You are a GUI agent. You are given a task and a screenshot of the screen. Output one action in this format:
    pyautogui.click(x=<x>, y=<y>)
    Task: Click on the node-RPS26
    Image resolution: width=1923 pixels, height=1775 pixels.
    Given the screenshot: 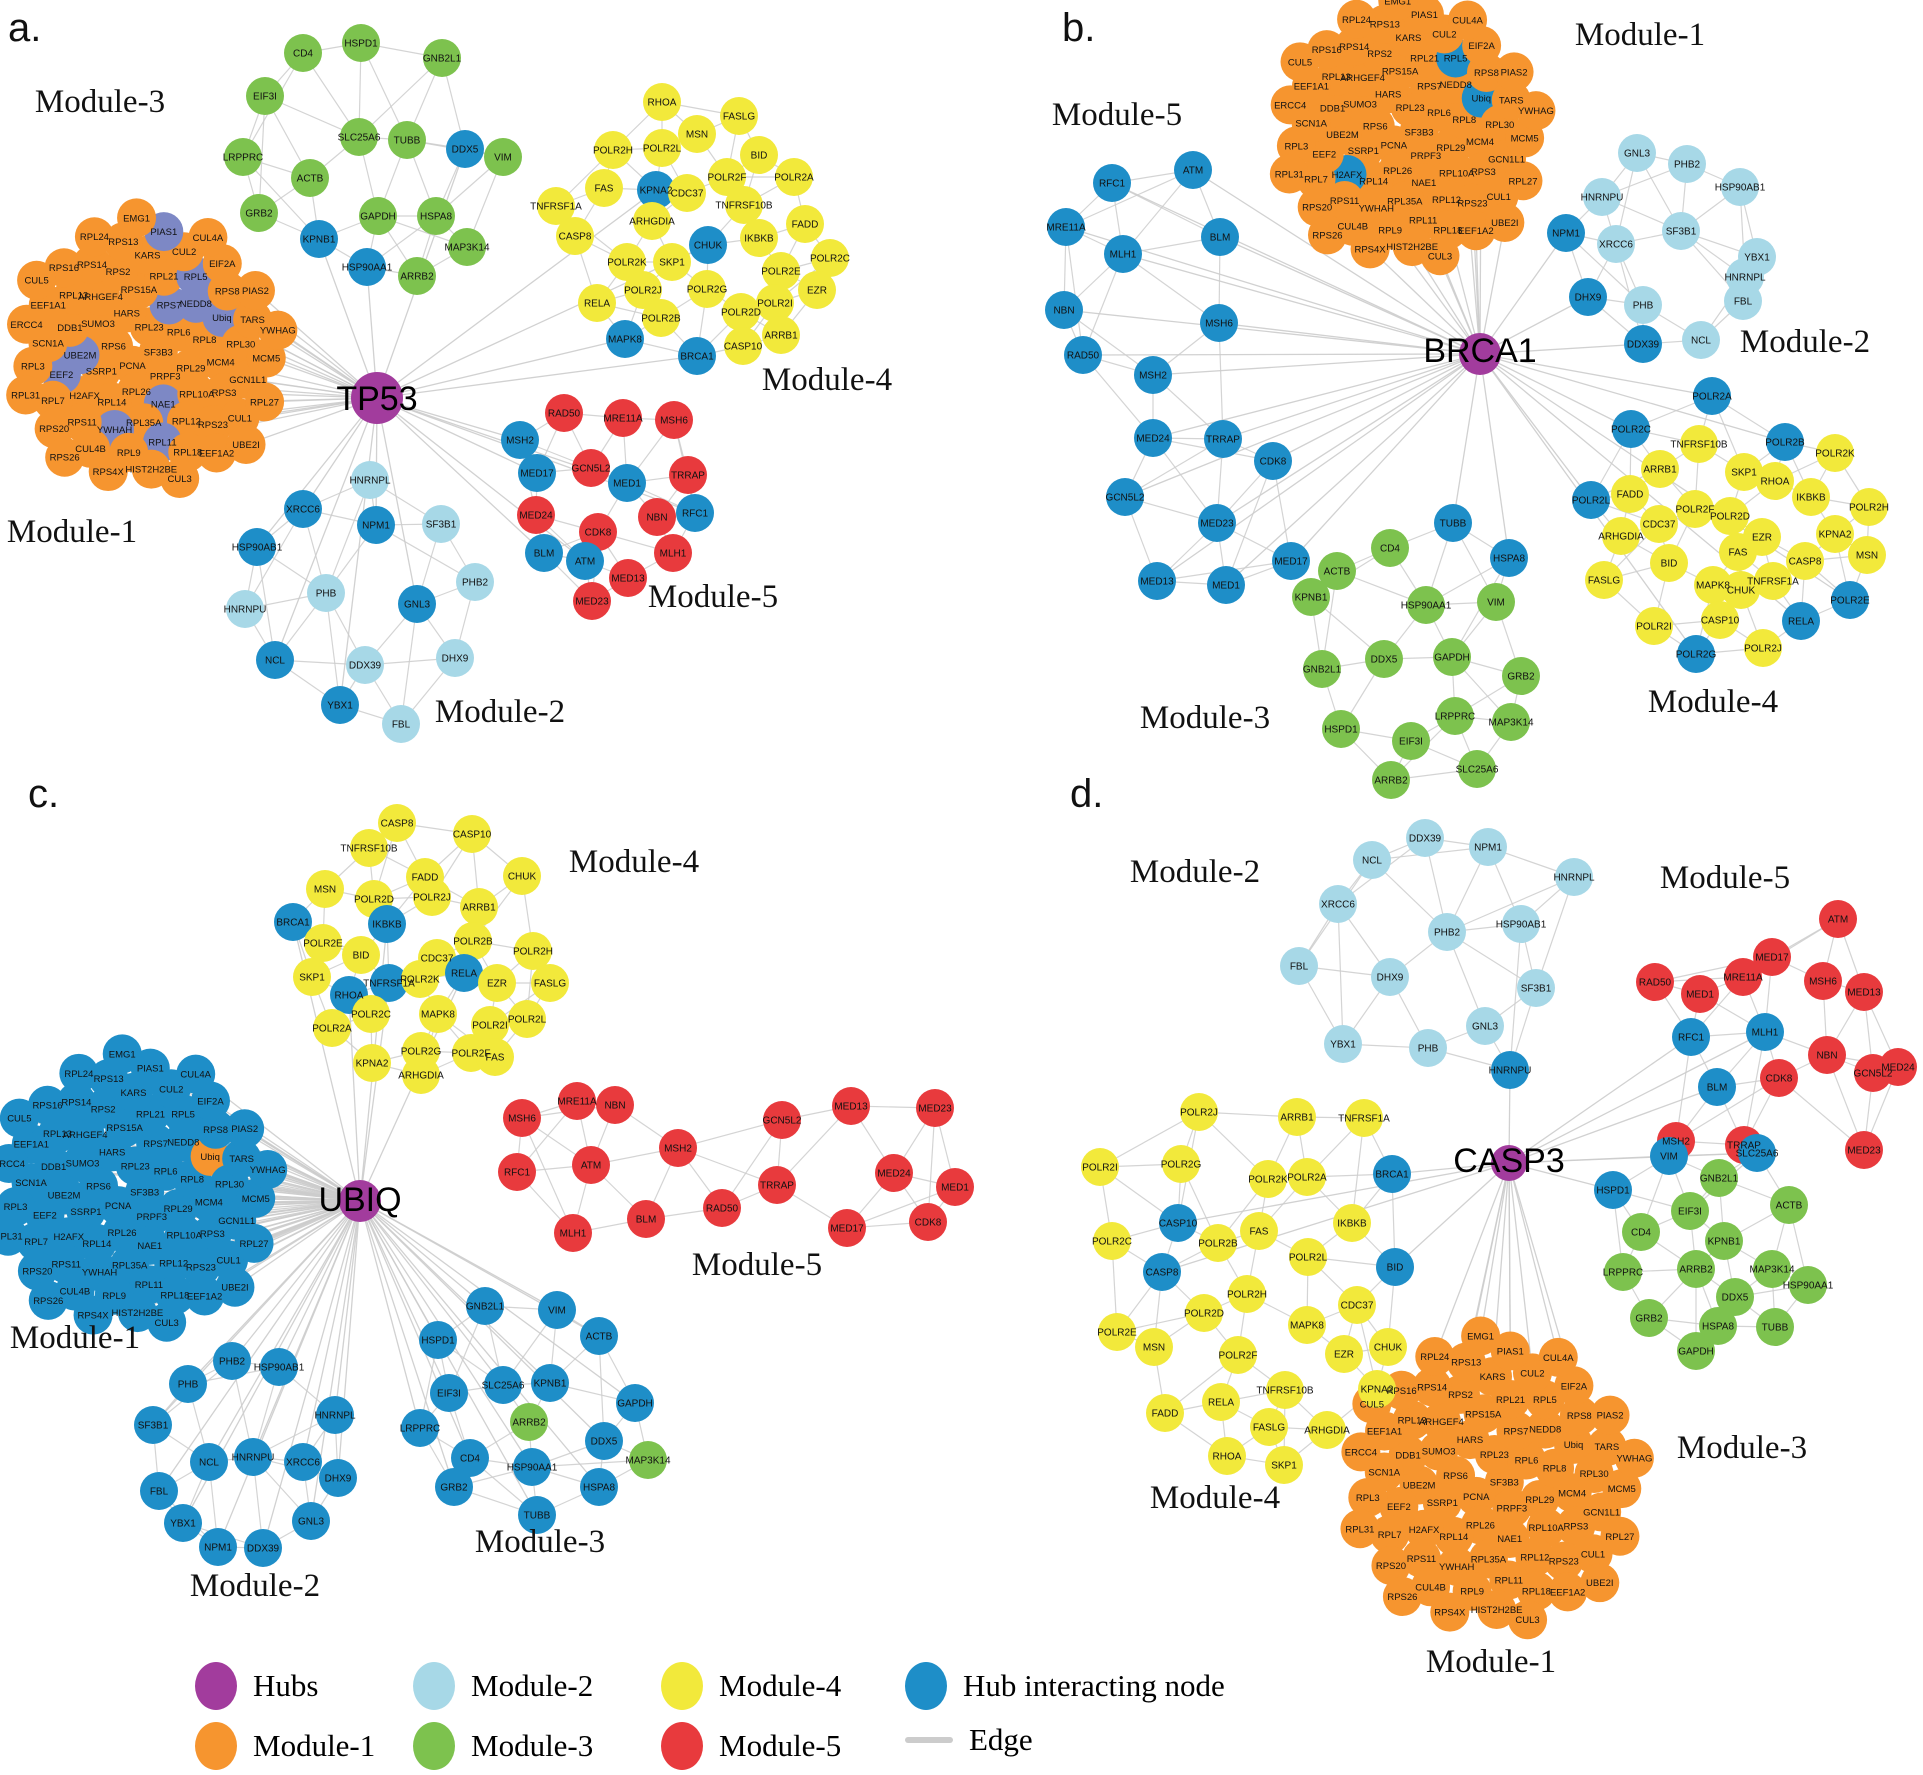 What is the action you would take?
    pyautogui.click(x=65, y=457)
    